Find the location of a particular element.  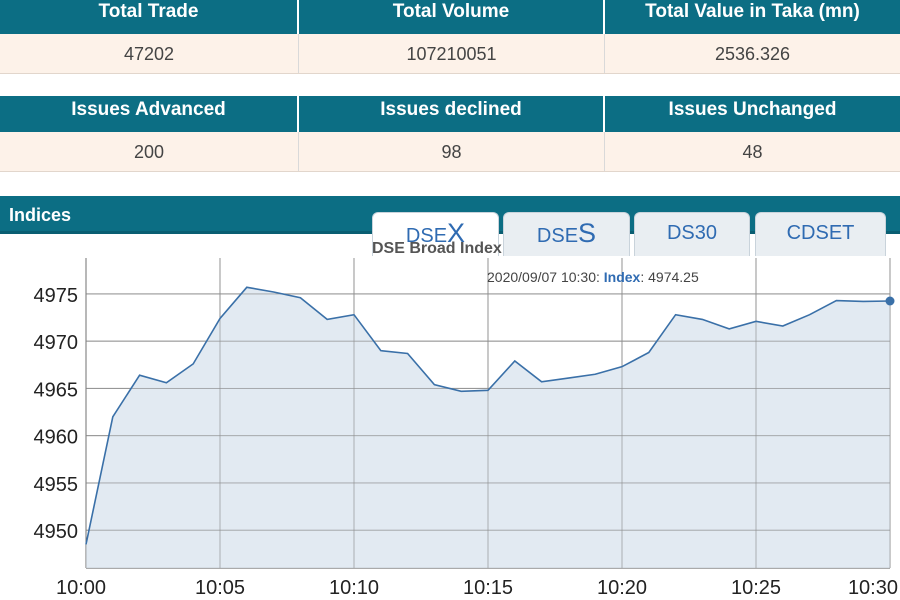

chart-tooltip: 2020/09/07 10:30: Index: 4974.25 is located at coordinates (593, 277).